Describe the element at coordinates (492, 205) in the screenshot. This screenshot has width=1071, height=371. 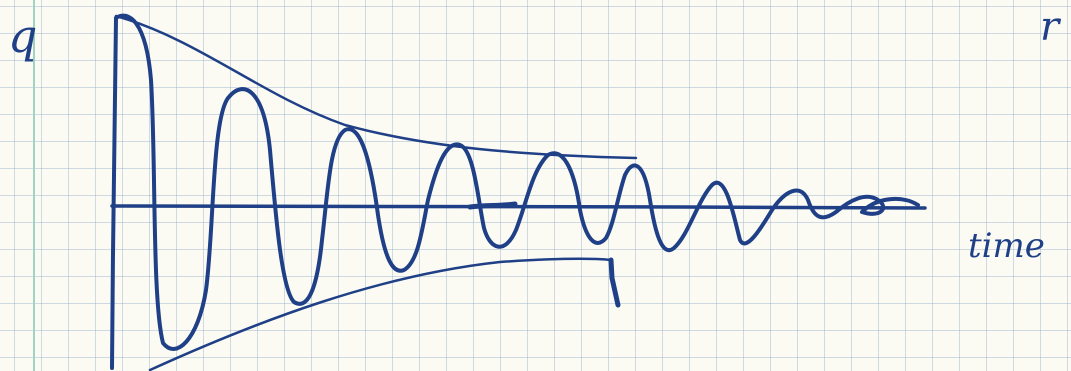
I see `axis-scribble-mark` at that location.